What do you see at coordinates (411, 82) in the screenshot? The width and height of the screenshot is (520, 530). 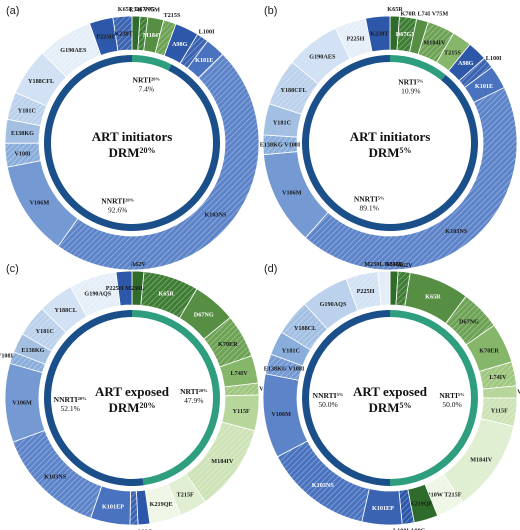 I see `inner-nrti-label: NRTI5%` at bounding box center [411, 82].